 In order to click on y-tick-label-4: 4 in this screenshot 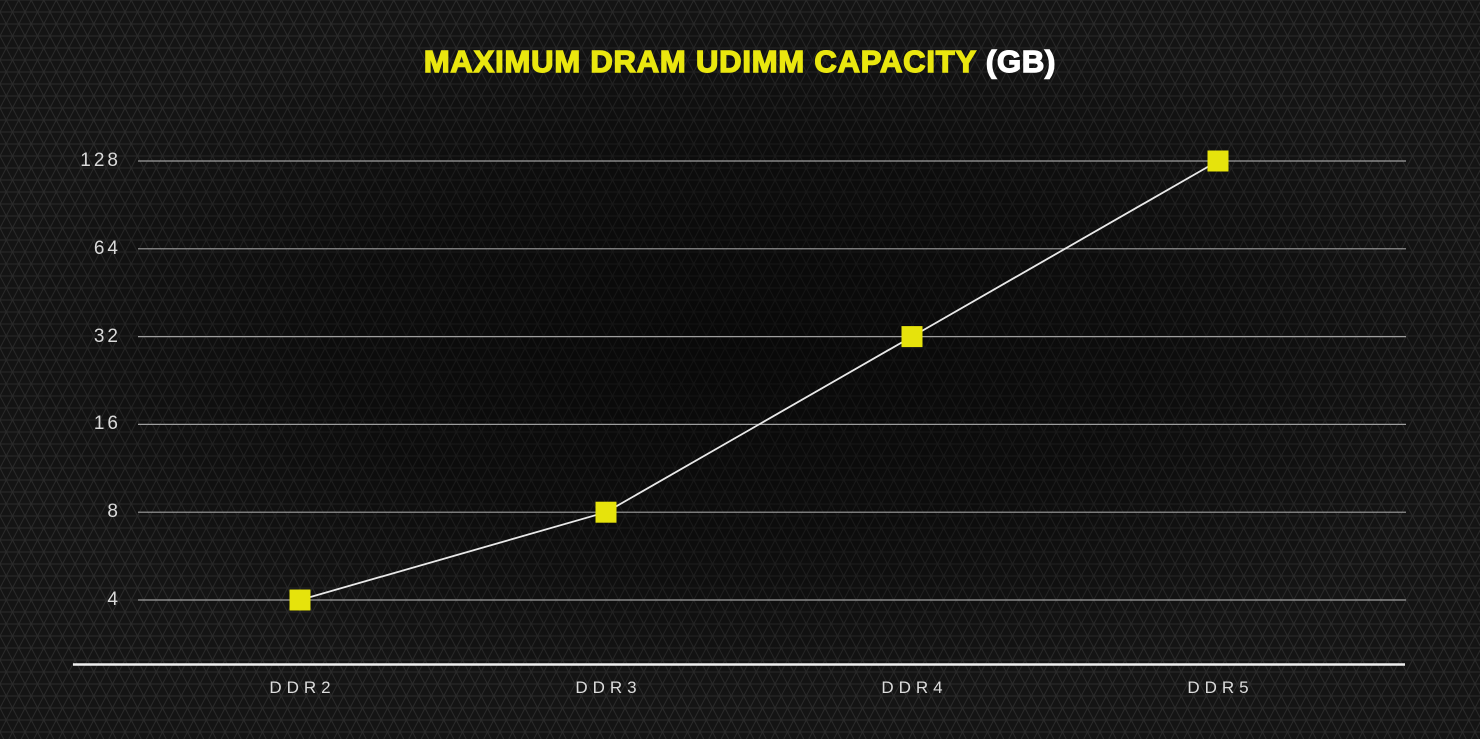, I will do `click(114, 599)`.